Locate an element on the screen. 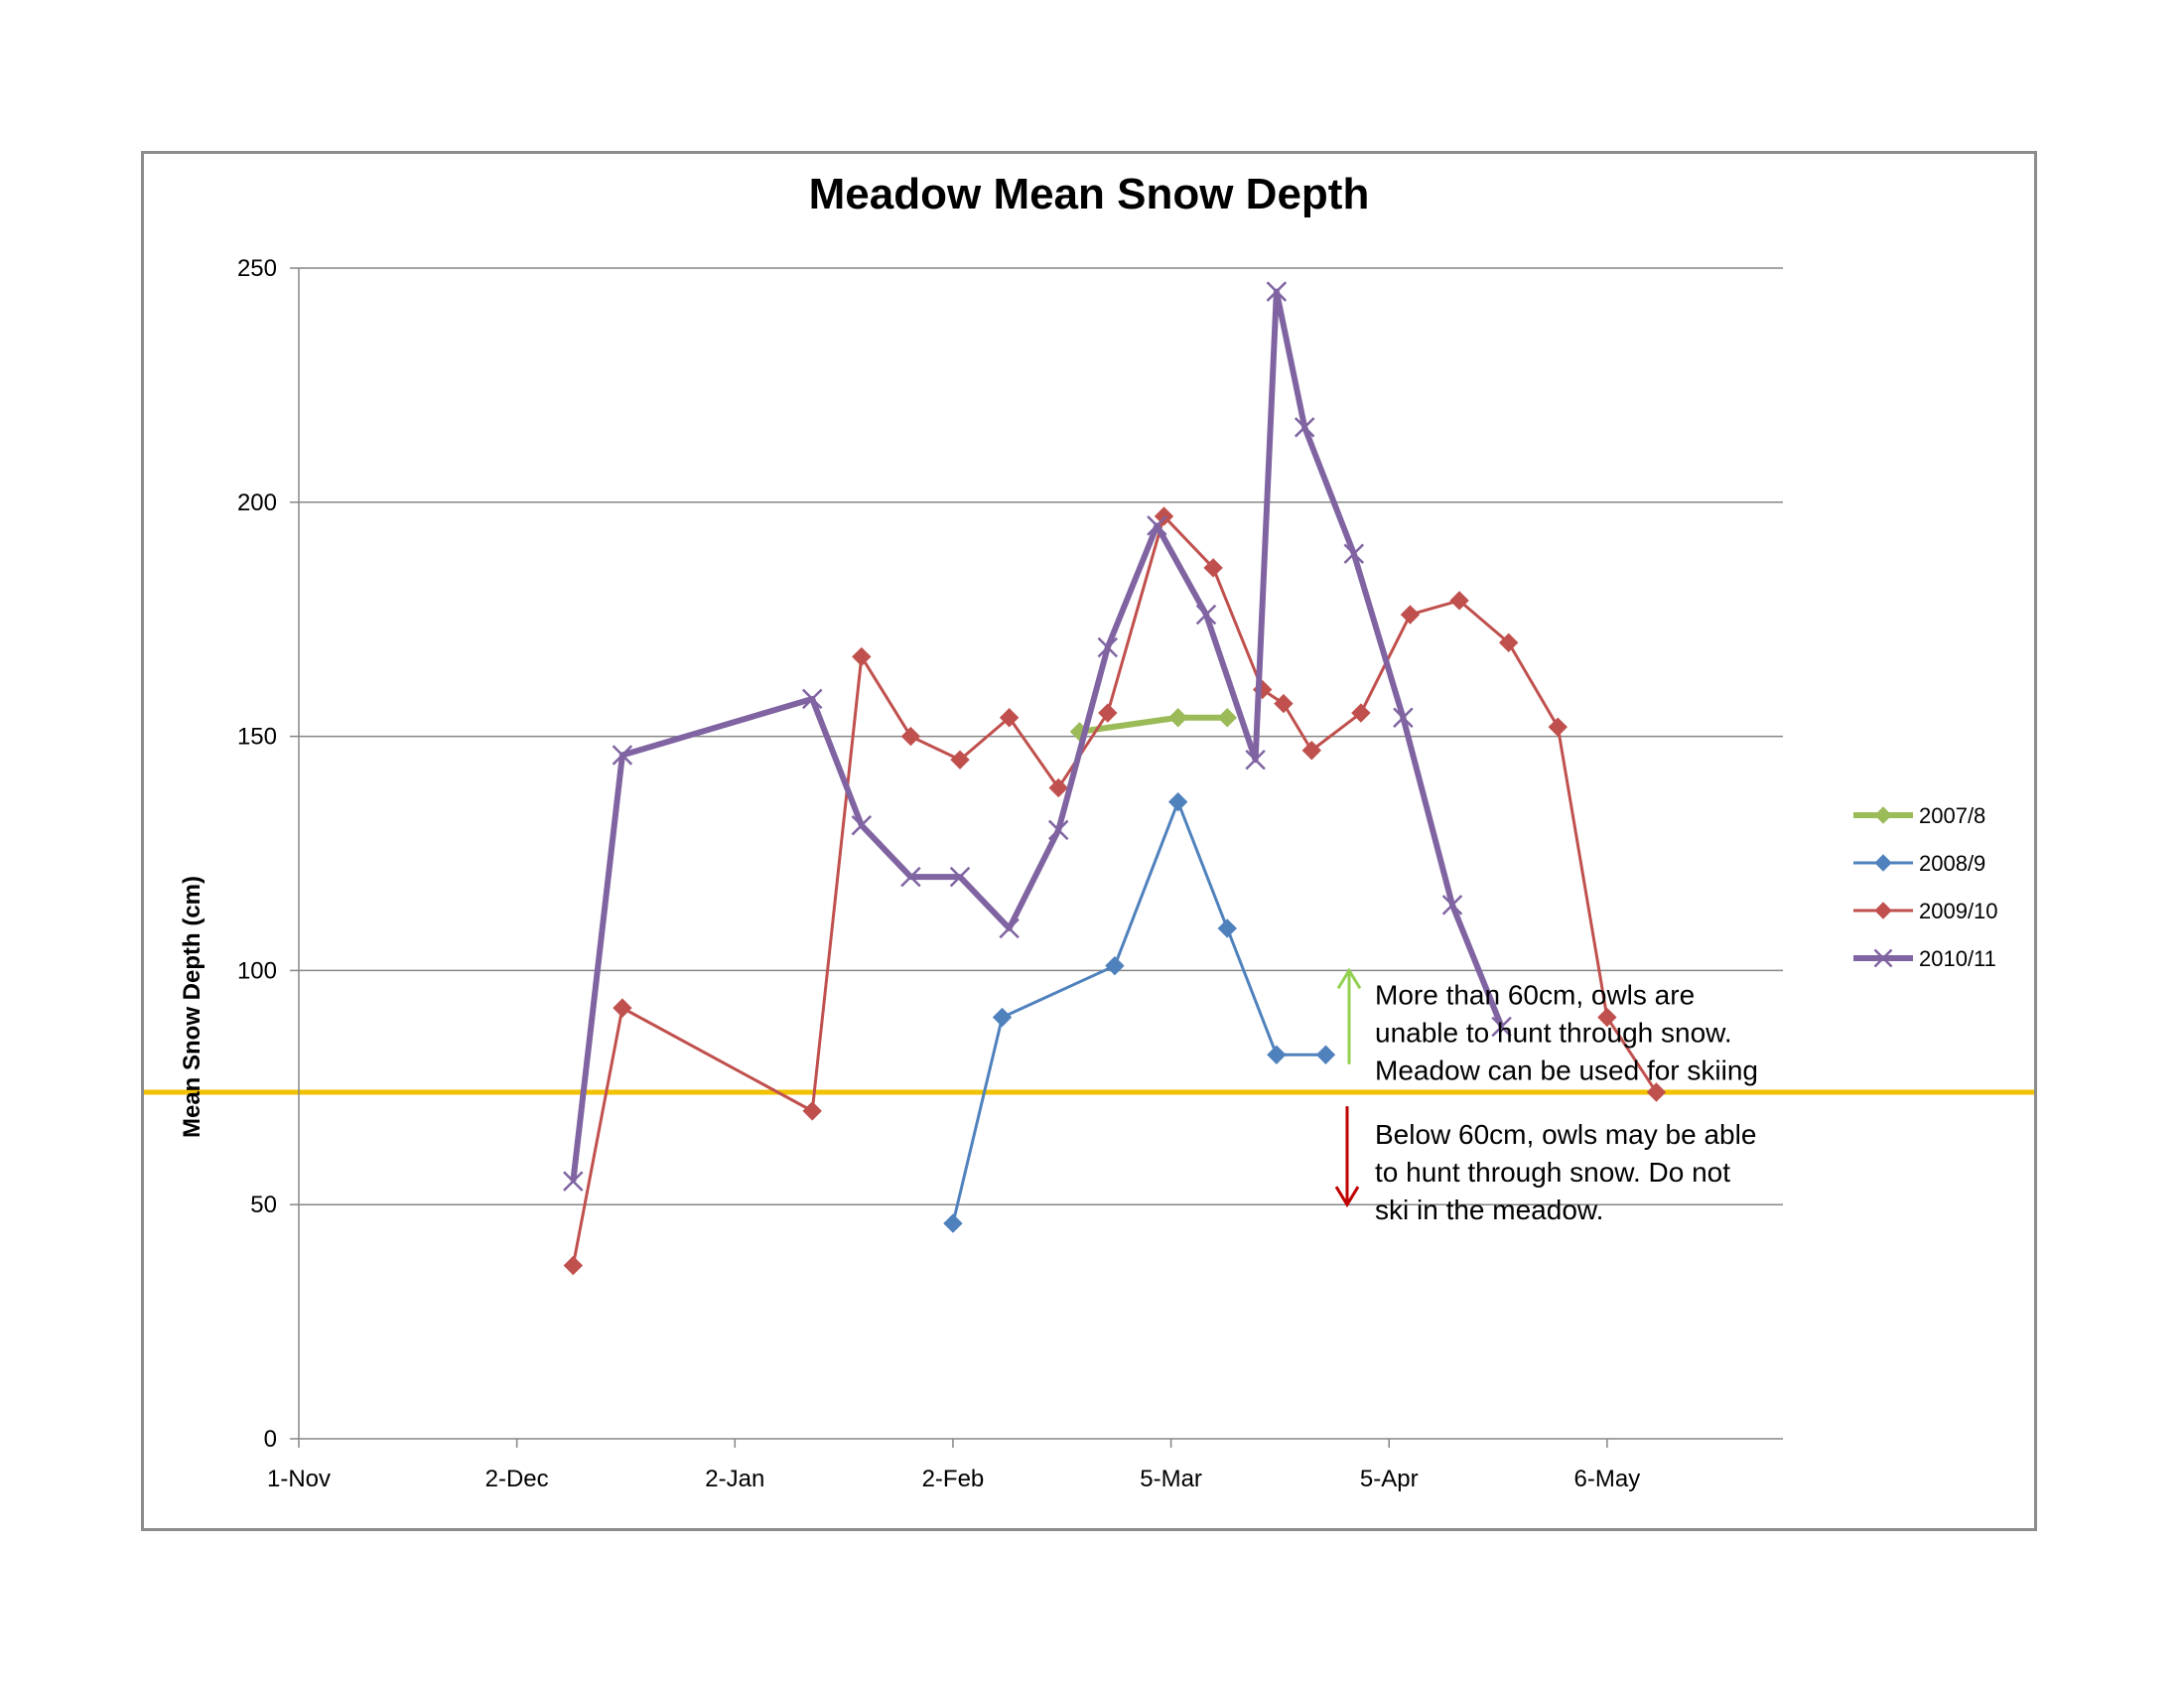  legend-item: 2008/9 is located at coordinates (1919, 863).